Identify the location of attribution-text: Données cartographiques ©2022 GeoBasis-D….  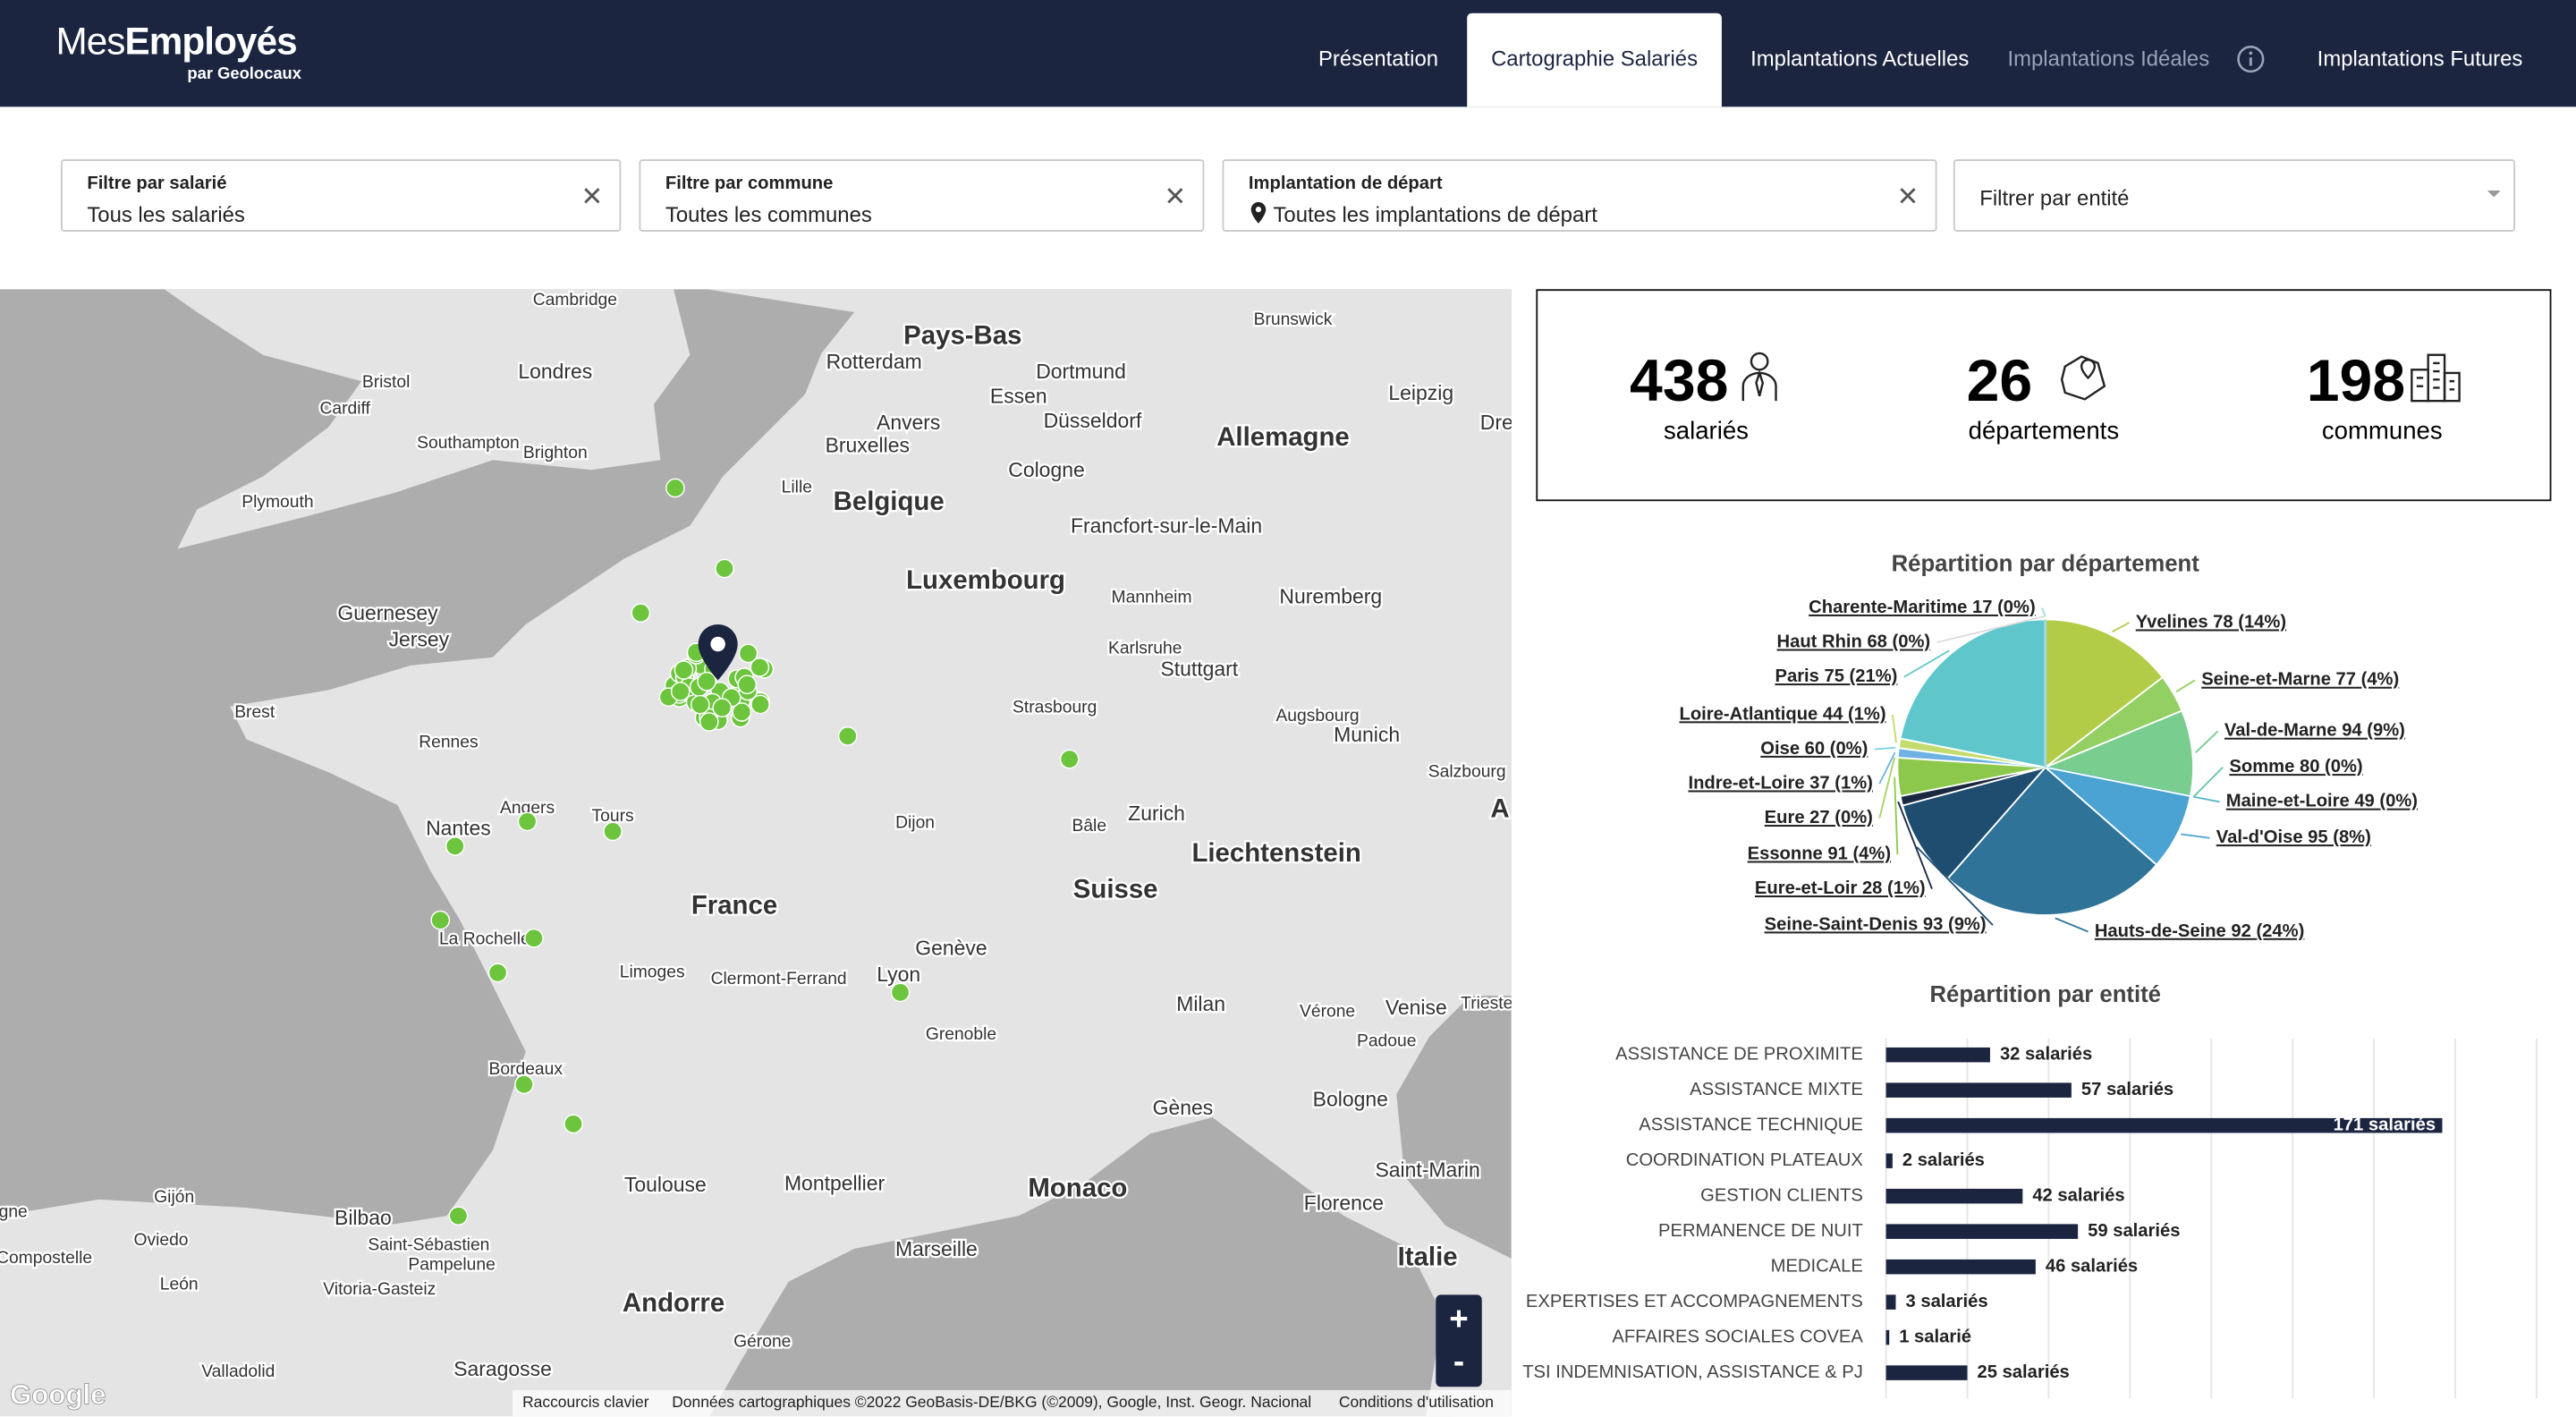
(991, 1402).